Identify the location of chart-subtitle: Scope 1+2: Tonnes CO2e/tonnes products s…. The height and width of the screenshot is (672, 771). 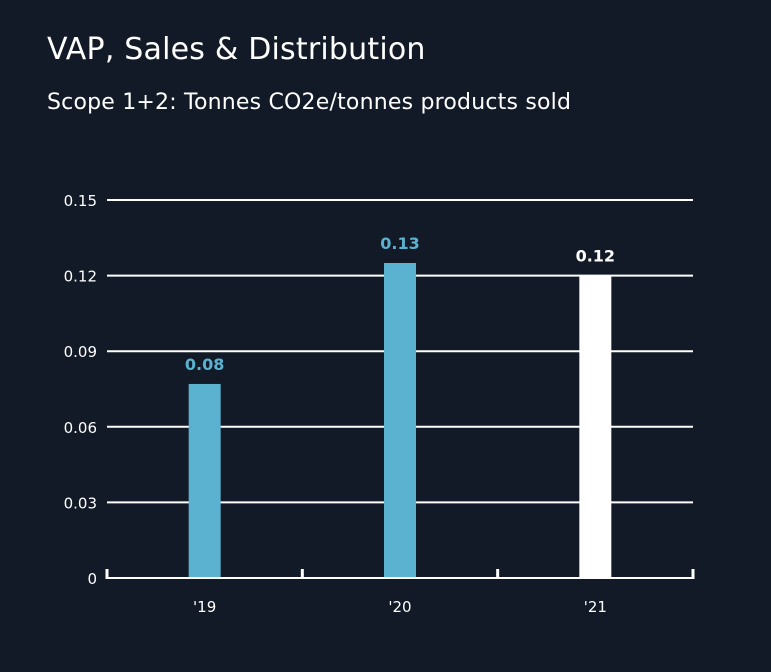
(309, 102).